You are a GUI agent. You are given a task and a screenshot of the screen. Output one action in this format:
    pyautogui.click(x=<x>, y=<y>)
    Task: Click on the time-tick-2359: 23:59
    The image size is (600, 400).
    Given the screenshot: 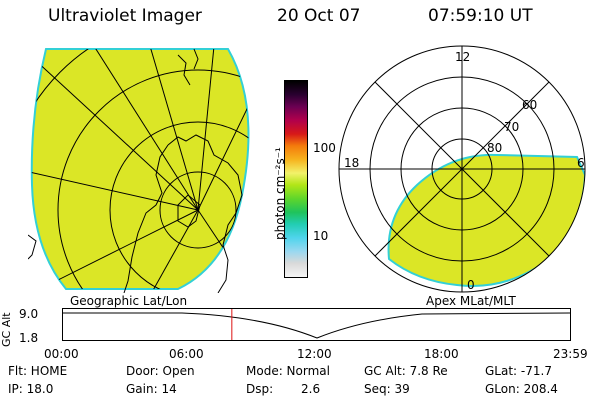 What is the action you would take?
    pyautogui.click(x=570, y=354)
    